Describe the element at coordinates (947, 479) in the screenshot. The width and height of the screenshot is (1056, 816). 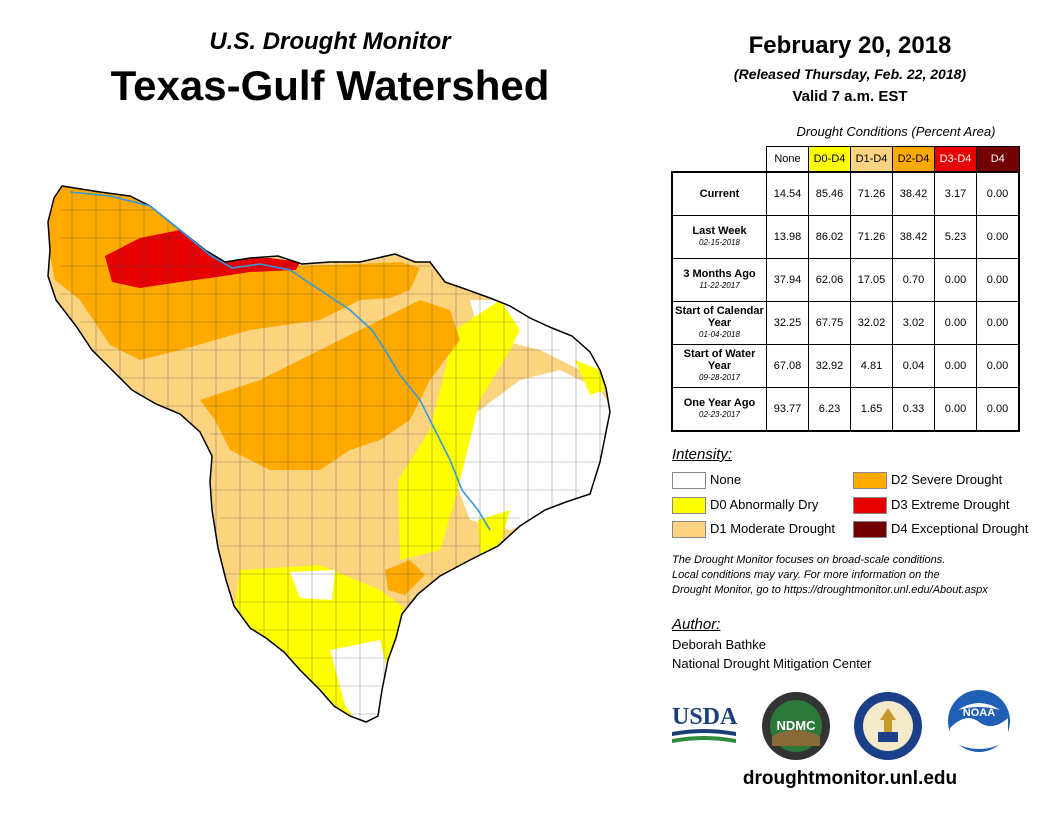
I see `legend-label: D2 Severe Drought` at that location.